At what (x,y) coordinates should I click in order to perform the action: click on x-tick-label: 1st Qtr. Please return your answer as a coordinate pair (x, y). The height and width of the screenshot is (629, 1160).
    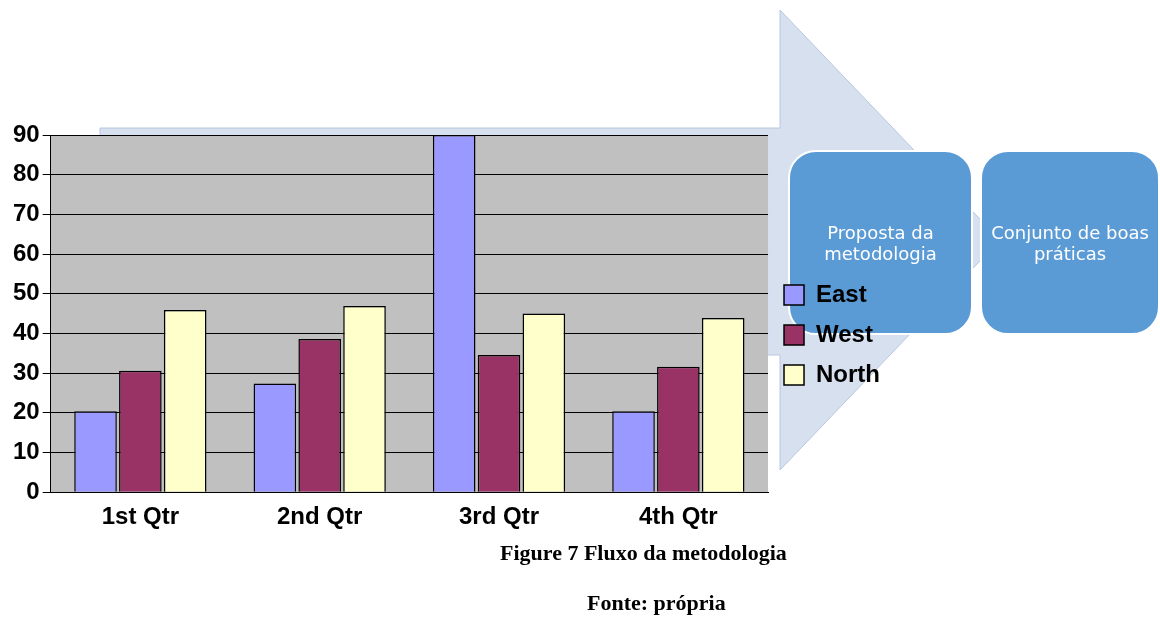
    Looking at the image, I should click on (140, 516).